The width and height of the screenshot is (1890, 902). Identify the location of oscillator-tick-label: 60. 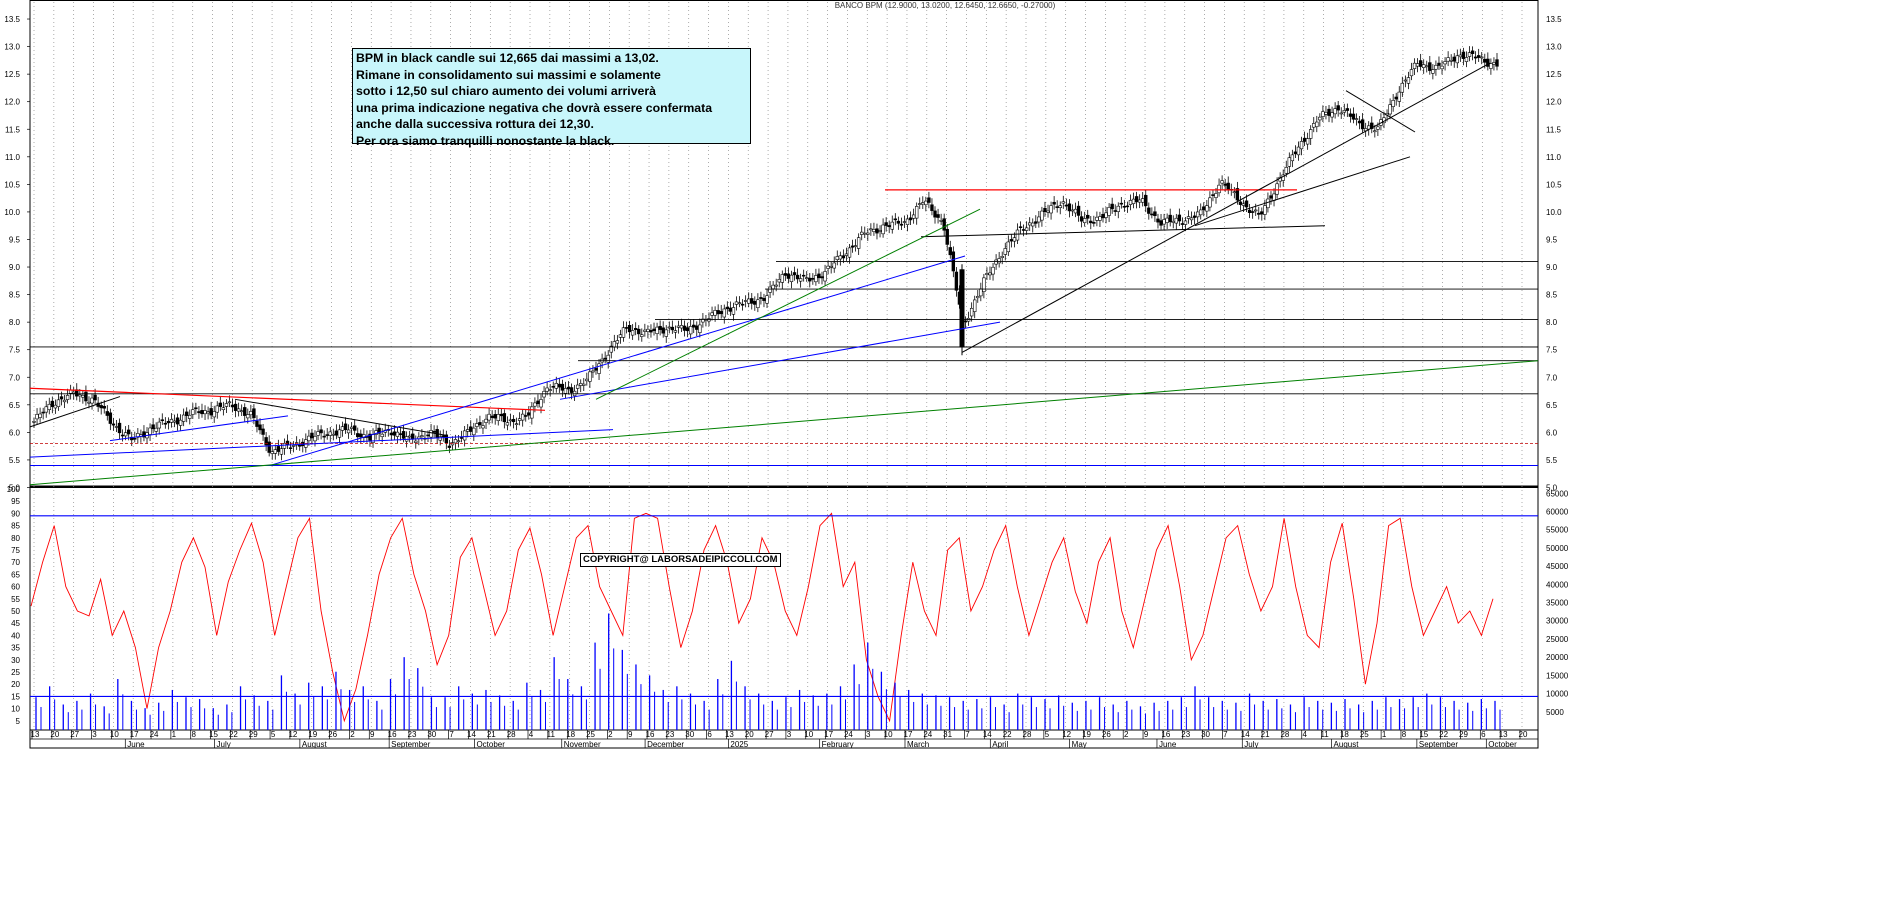
(15, 587).